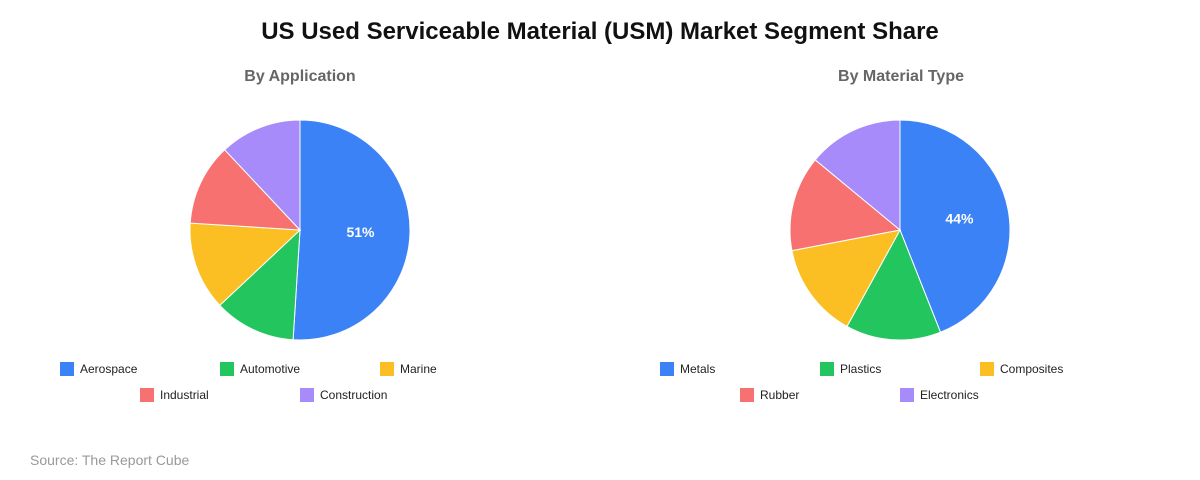 The height and width of the screenshot is (480, 1200). I want to click on legend-label: Industrial, so click(184, 395).